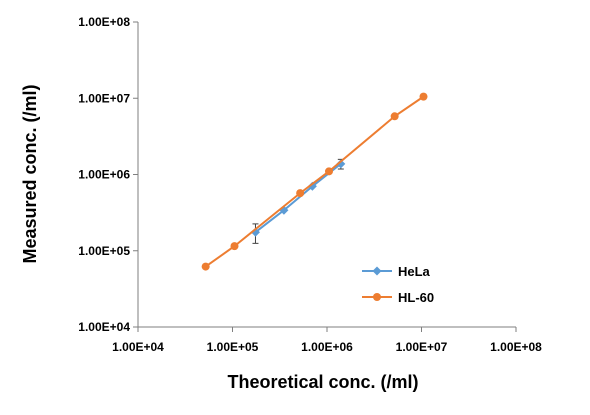 This screenshot has width=590, height=415. I want to click on y-tick-label: 1.00E+04, so click(104, 327).